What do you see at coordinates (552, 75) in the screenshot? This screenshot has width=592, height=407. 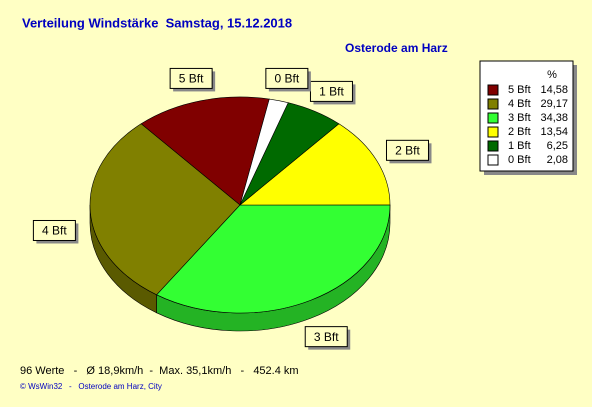 I see `legend-title: %` at bounding box center [552, 75].